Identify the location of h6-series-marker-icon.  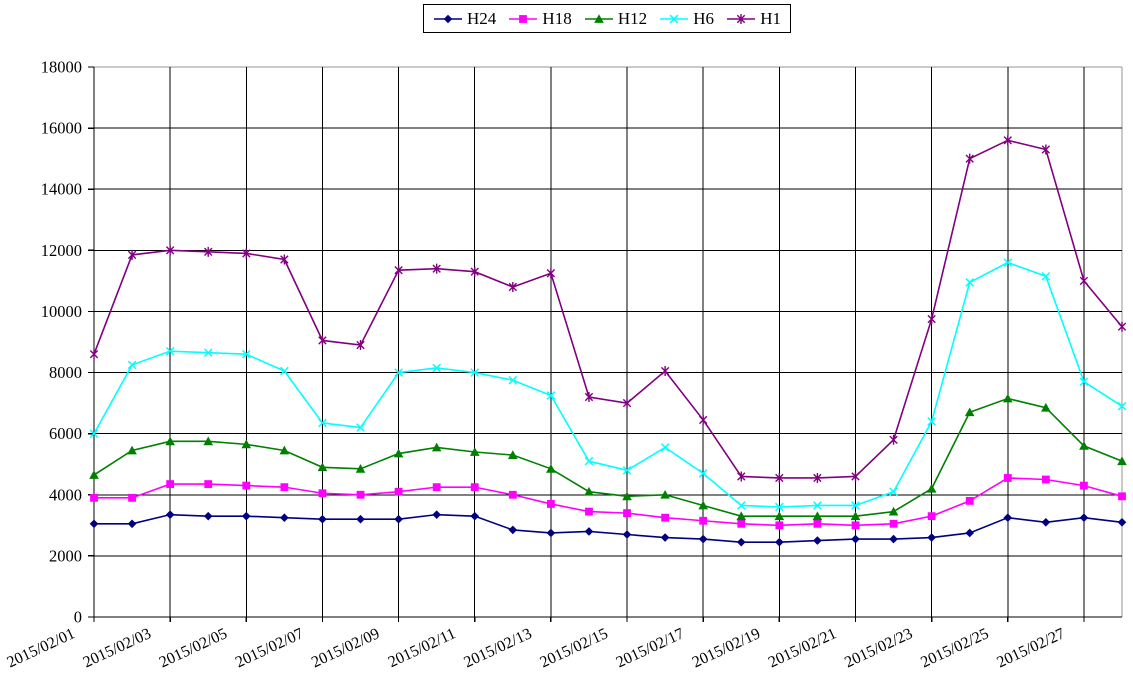
(674, 18).